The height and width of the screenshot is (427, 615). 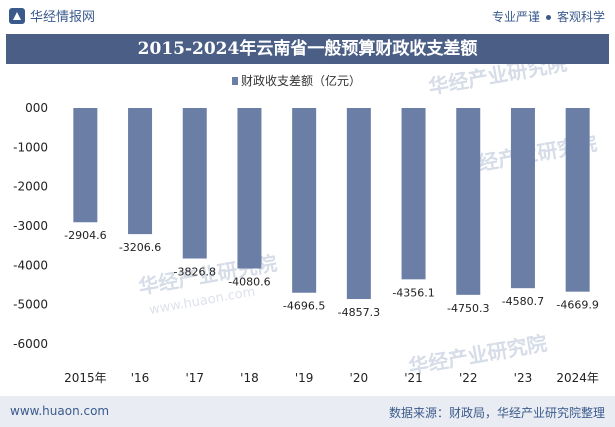 I want to click on x-tick-label: '16, so click(x=140, y=378).